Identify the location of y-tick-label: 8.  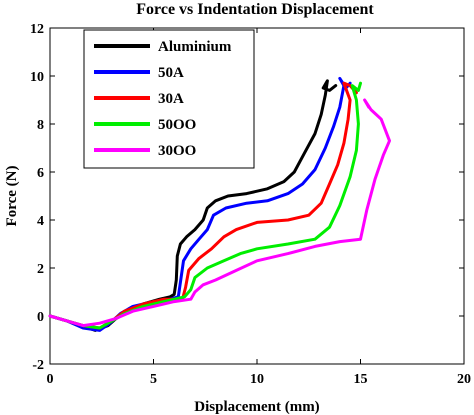
(40, 125).